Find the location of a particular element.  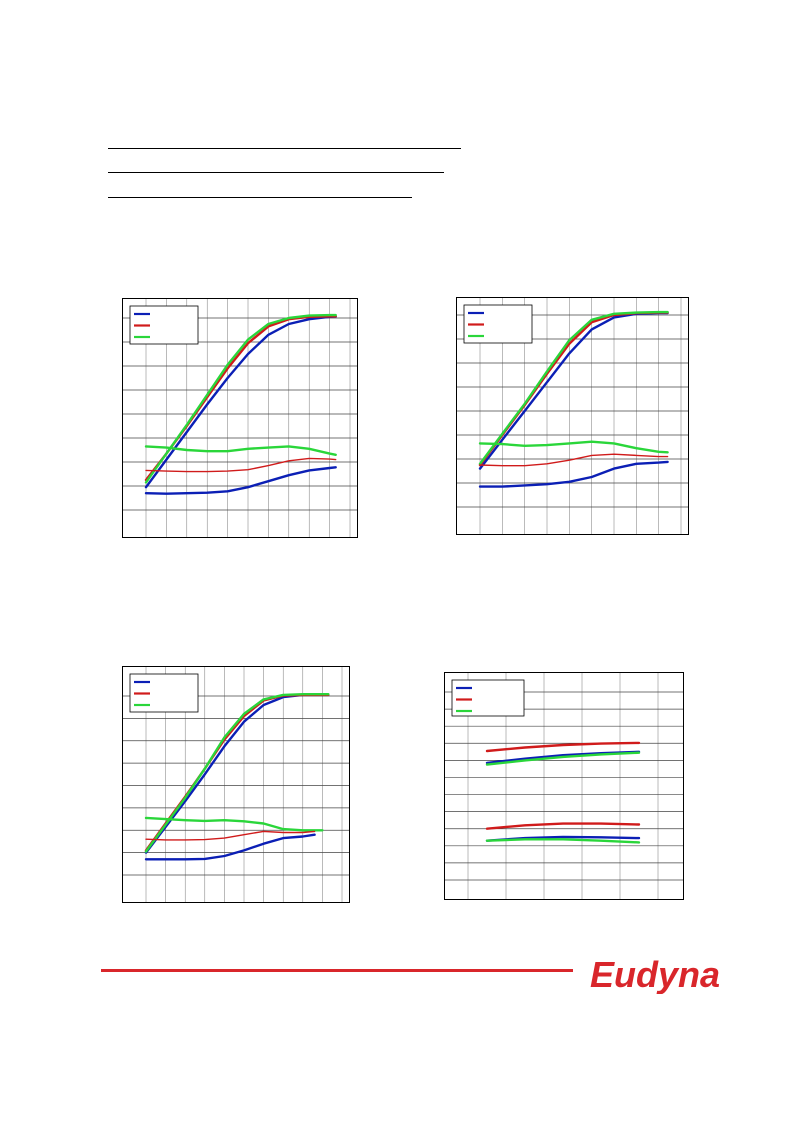

eudyna-logo: Eudyna is located at coordinates (659, 976).